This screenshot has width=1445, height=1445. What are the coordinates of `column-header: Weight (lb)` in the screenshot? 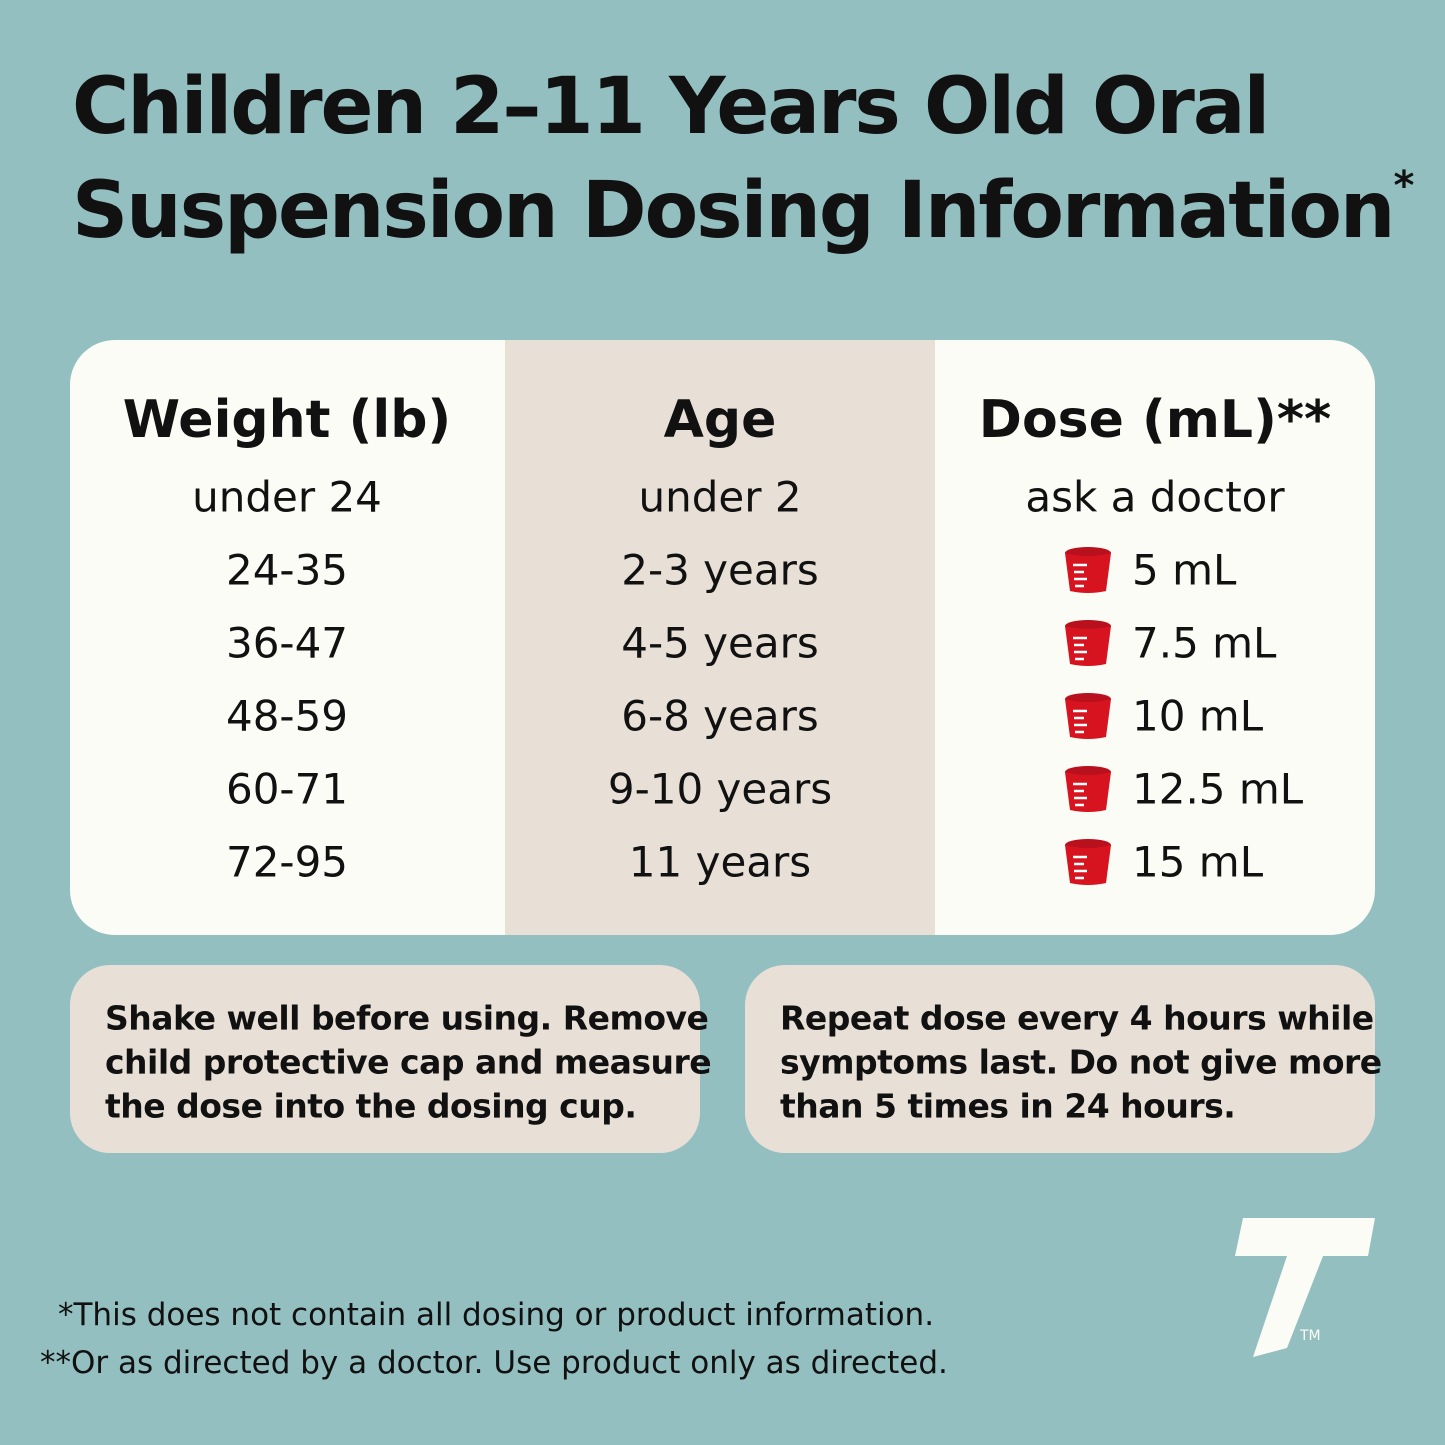 It's located at (287, 420).